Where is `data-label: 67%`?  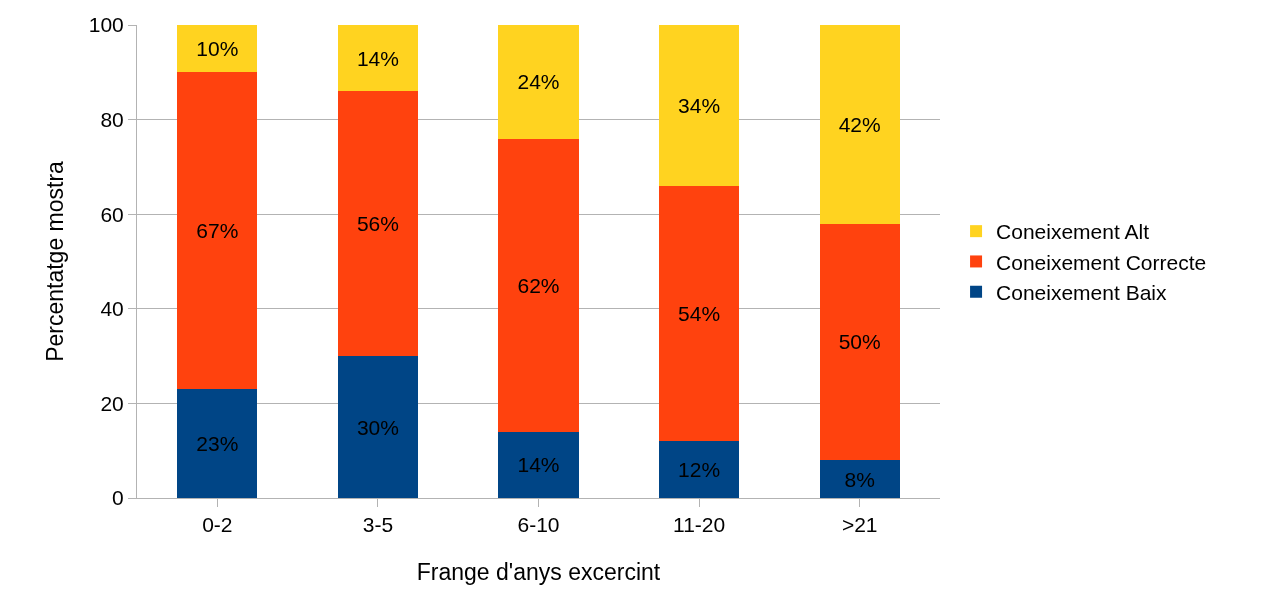
data-label: 67% is located at coordinates (217, 231).